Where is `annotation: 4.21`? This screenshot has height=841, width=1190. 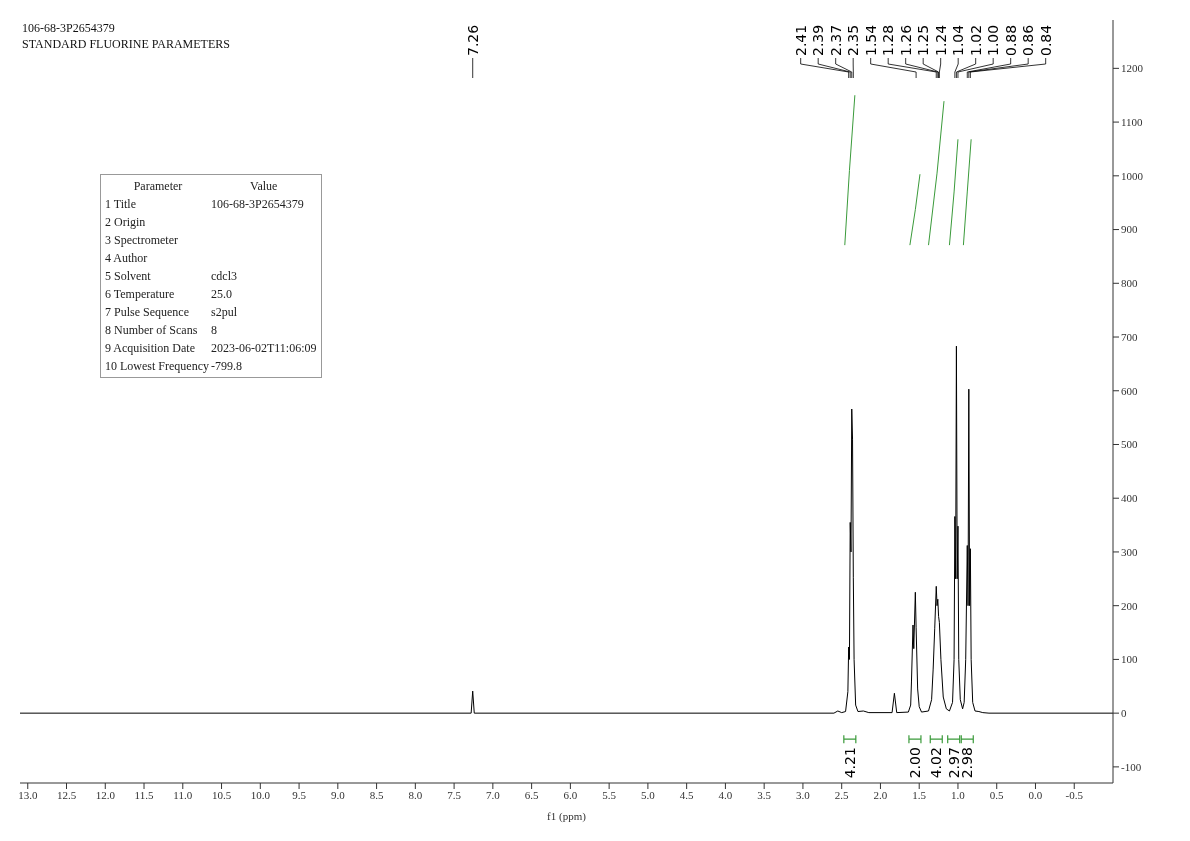
annotation: 4.21 is located at coordinates (849, 763).